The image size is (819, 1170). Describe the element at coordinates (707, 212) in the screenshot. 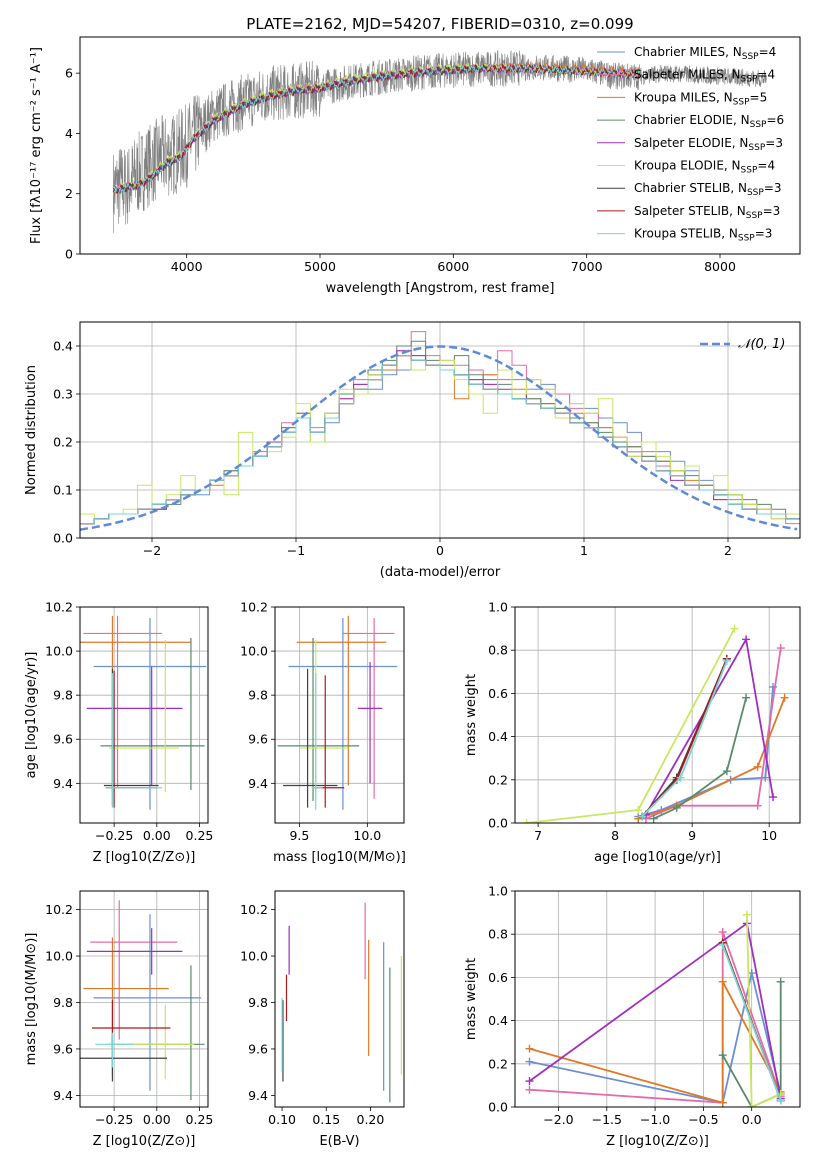

I see `legend-entry: Salpeter STELIB, NSSP=3` at that location.